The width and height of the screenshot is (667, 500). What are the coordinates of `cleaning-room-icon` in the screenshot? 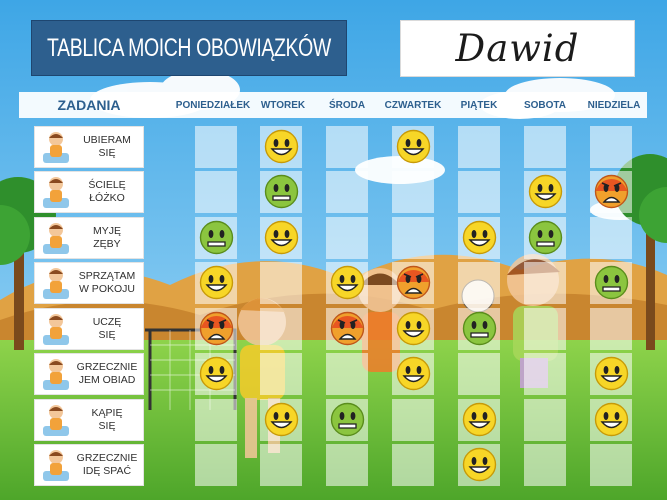 It's located at (56, 283).